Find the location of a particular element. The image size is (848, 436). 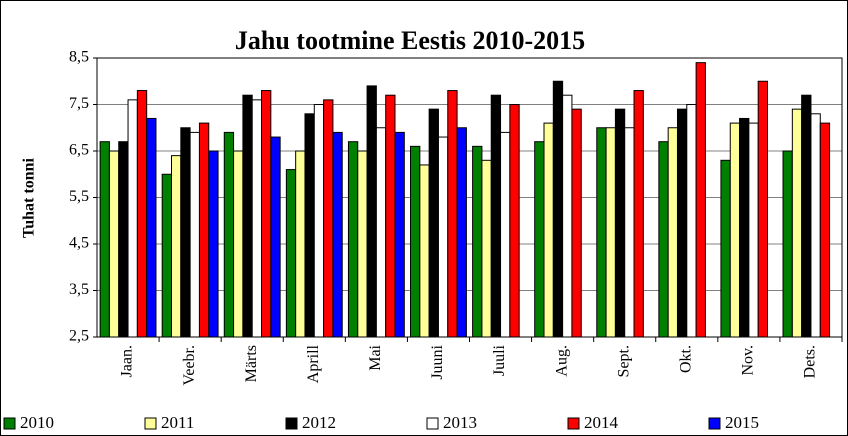

x-tick-label: Veebr. is located at coordinates (189, 365).